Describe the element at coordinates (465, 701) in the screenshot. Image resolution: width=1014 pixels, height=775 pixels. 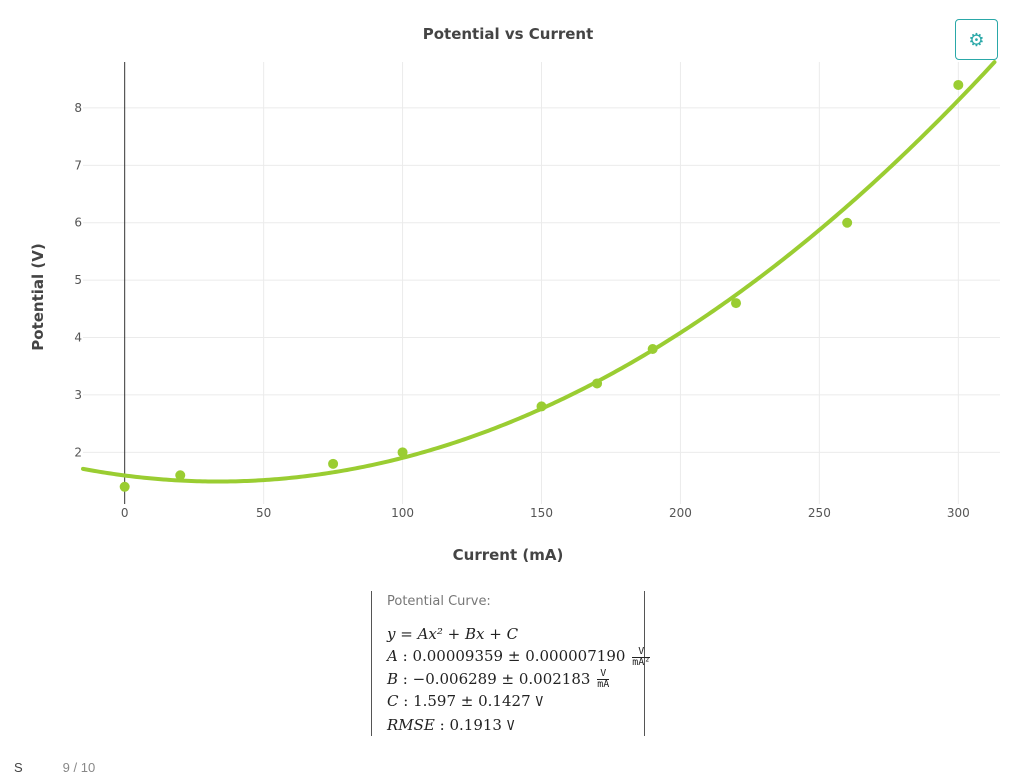
I see `fit-param-c: C : 1.597 ± 0.1427 V` at that location.